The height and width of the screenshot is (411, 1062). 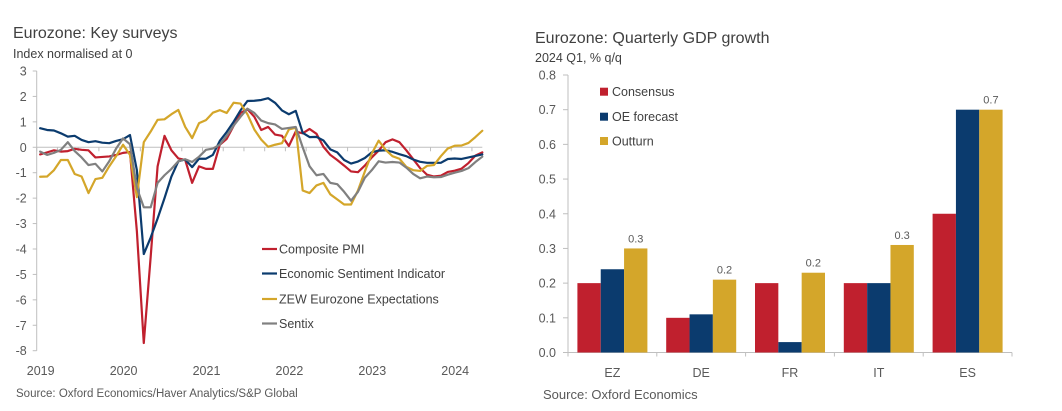 What do you see at coordinates (790, 373) in the screenshot?
I see `x-tick-label: FR` at bounding box center [790, 373].